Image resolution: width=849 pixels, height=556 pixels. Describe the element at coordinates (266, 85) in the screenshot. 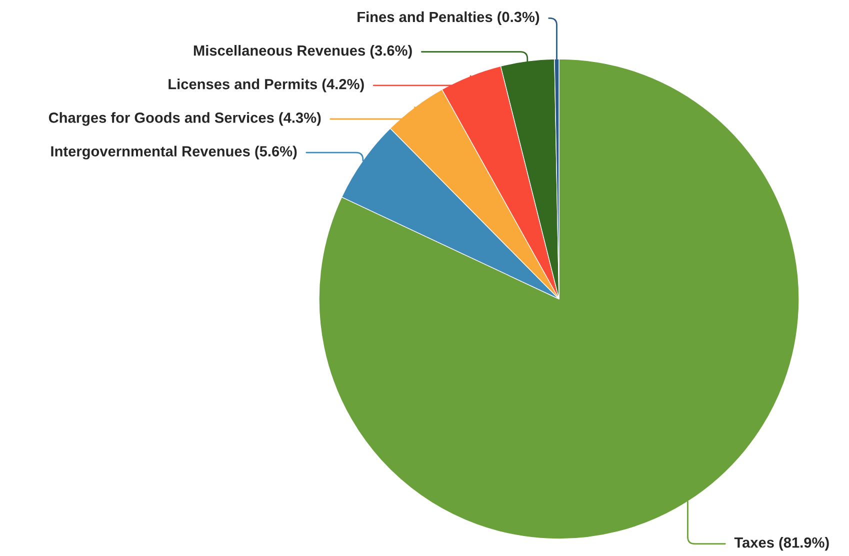

I see `slice-label: Licenses and Permits (4.2%)` at that location.